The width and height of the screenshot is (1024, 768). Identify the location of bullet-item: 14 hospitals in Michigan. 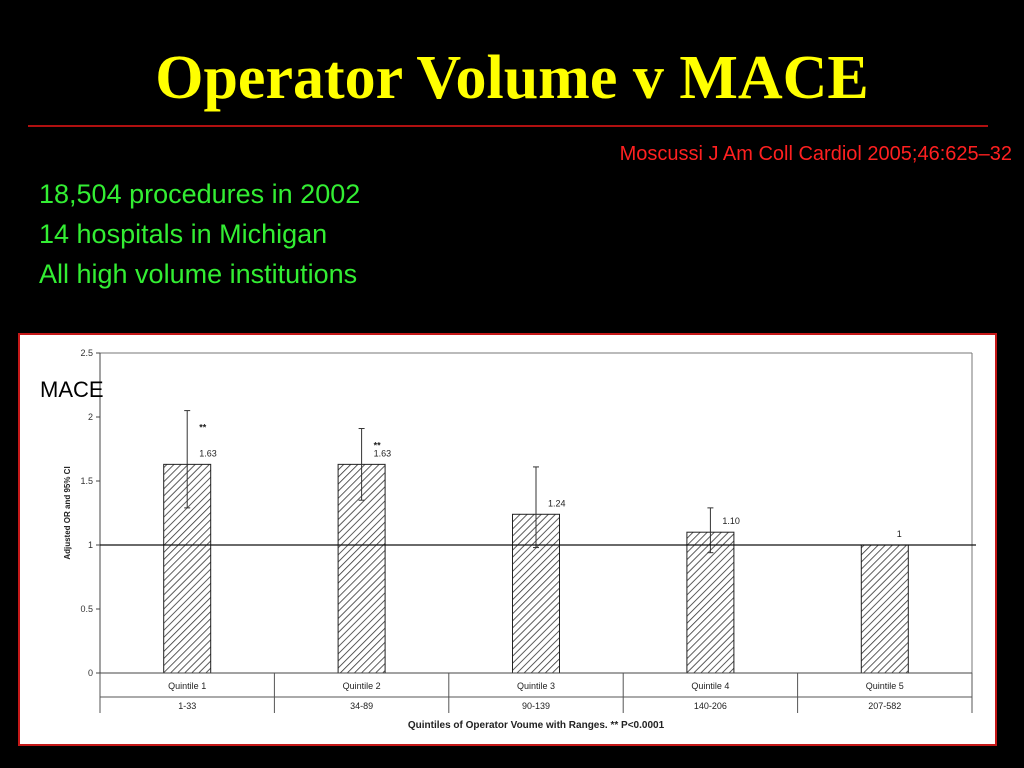
(183, 234).